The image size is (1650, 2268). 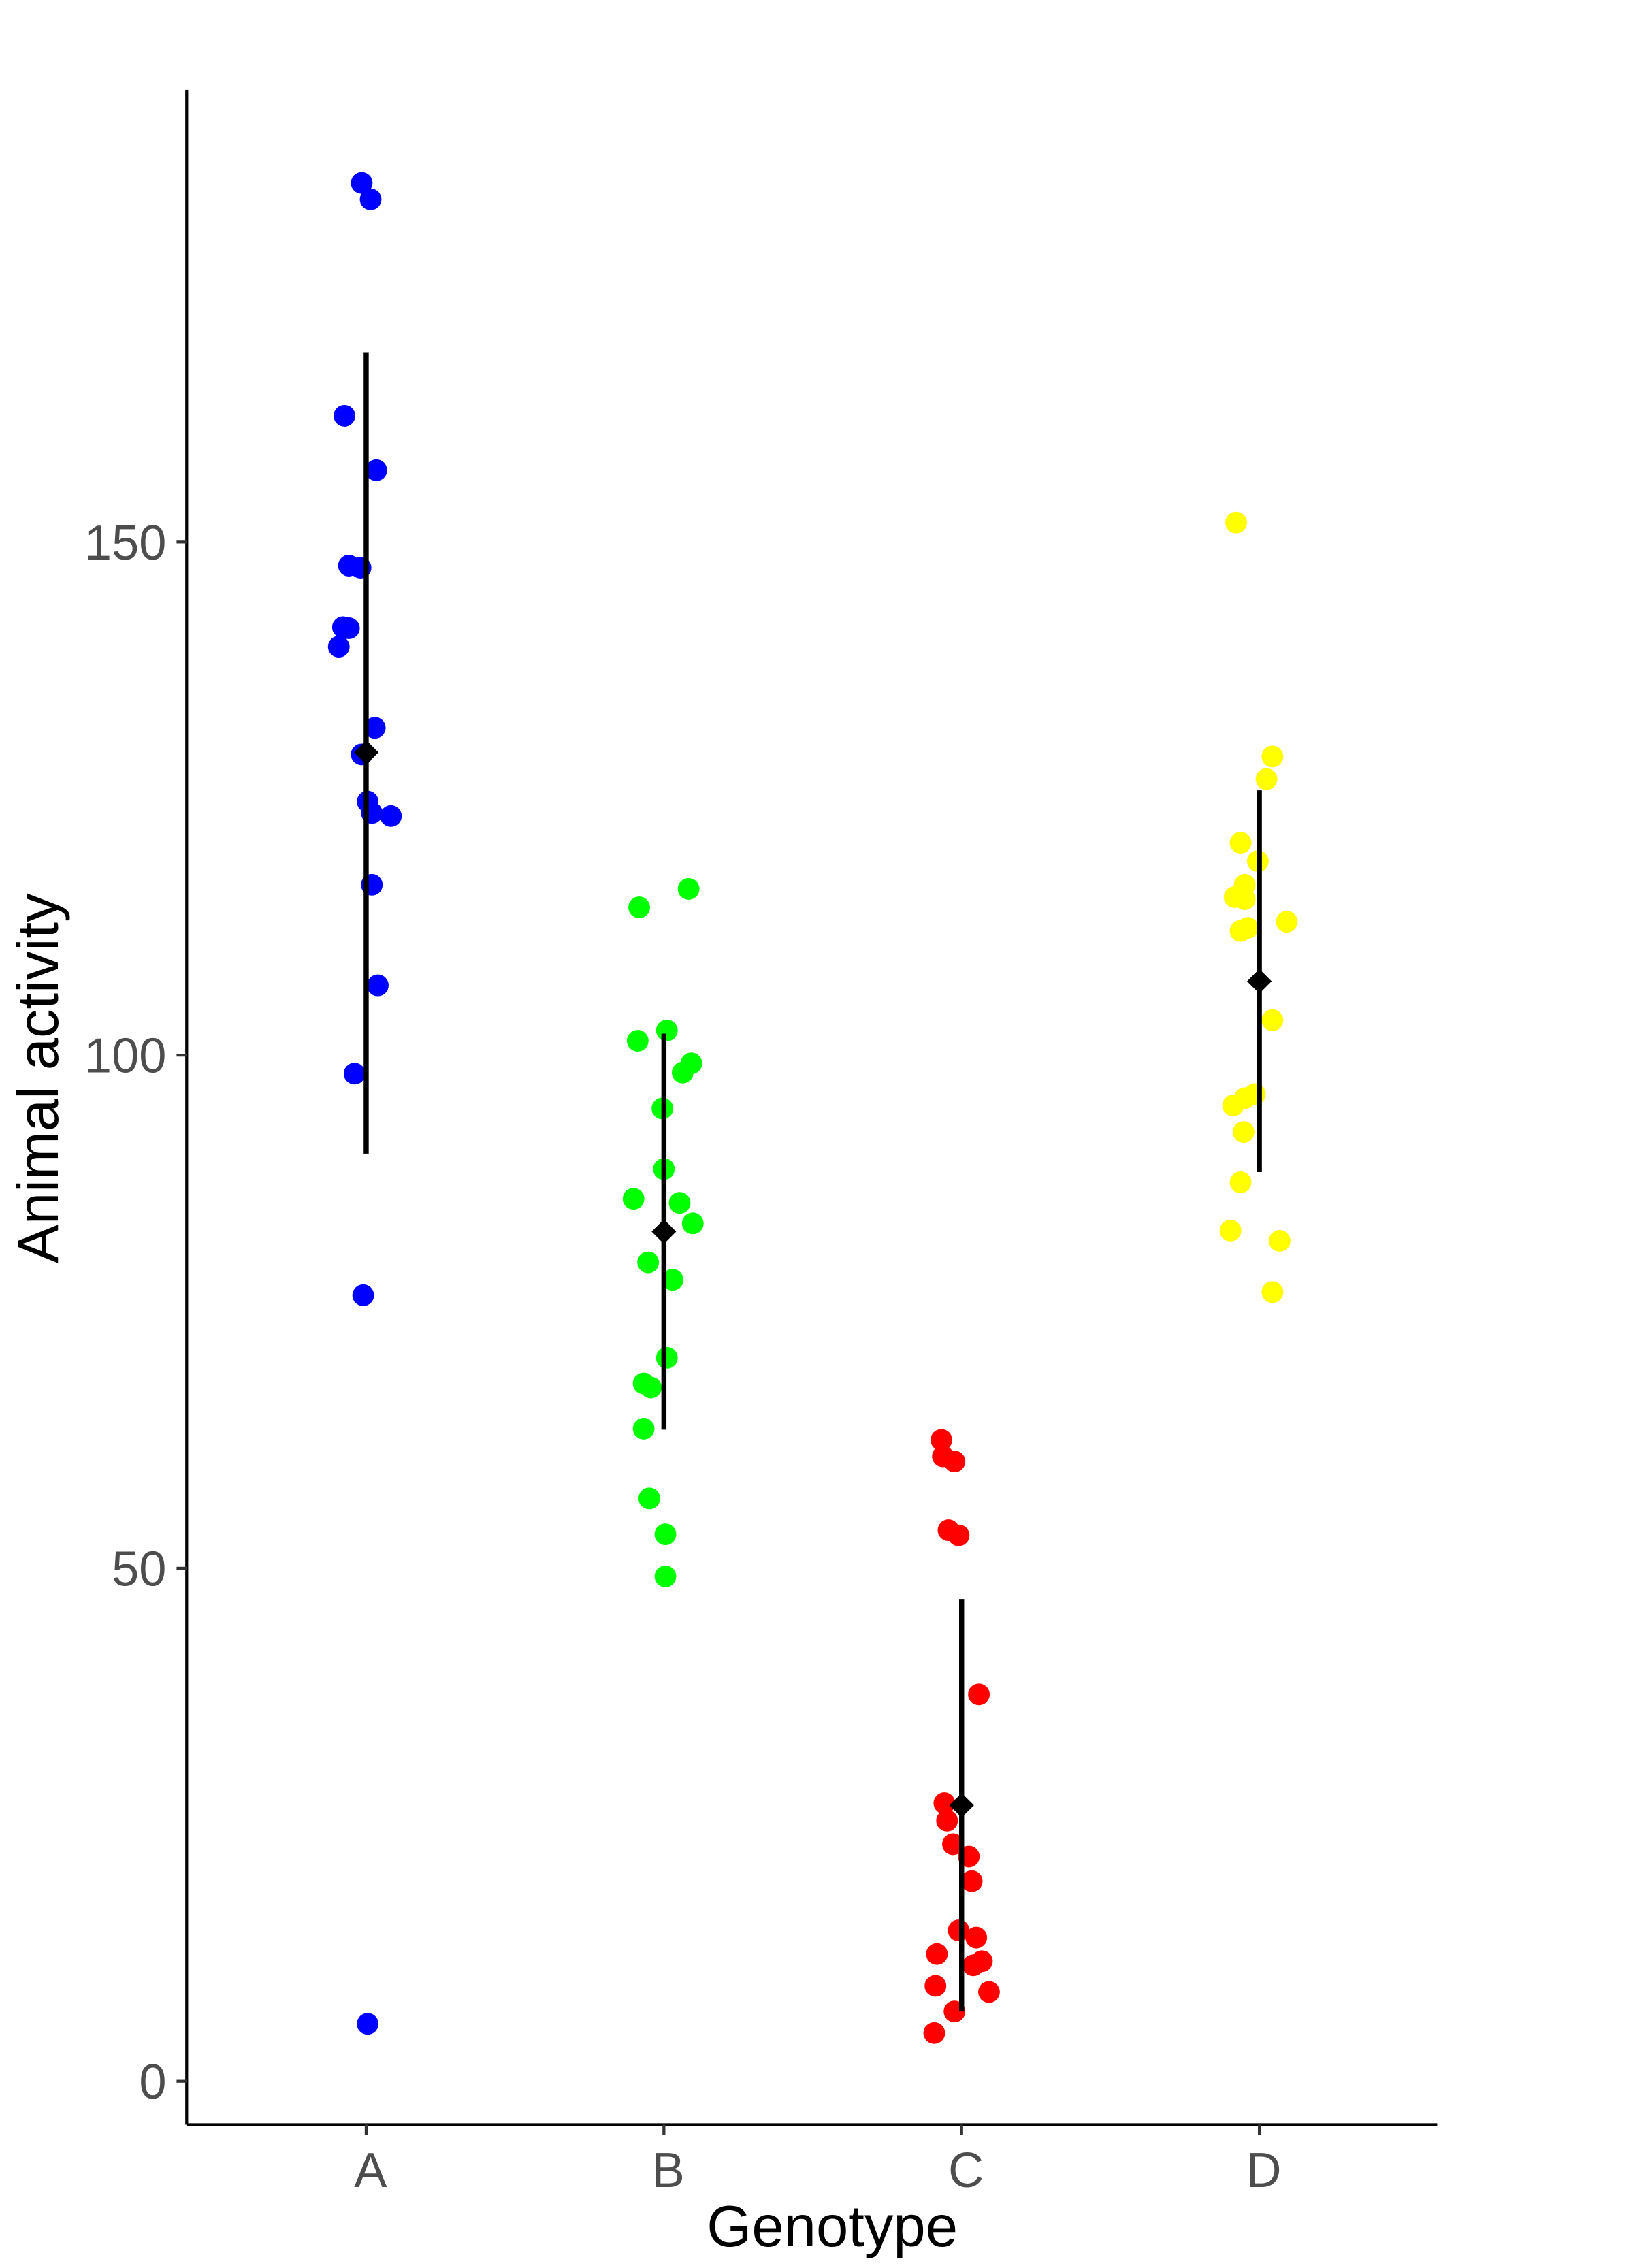 I want to click on y-tick-label: 100, so click(x=125, y=1056).